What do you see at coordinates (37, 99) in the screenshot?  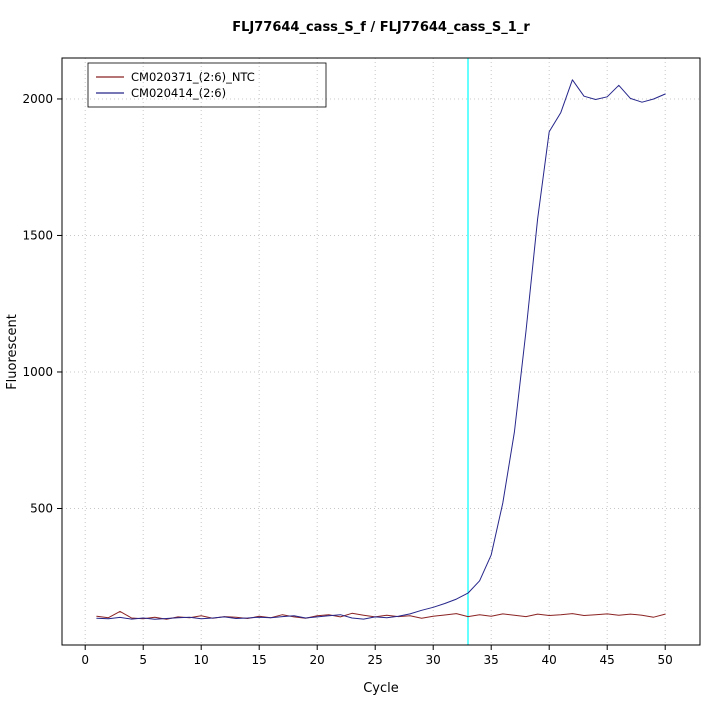 I see `y-tick-label: 2000` at bounding box center [37, 99].